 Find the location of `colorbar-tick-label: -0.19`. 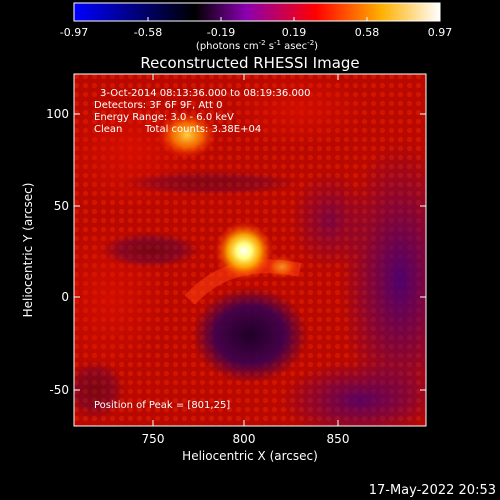

colorbar-tick-label: -0.19 is located at coordinates (221, 32).